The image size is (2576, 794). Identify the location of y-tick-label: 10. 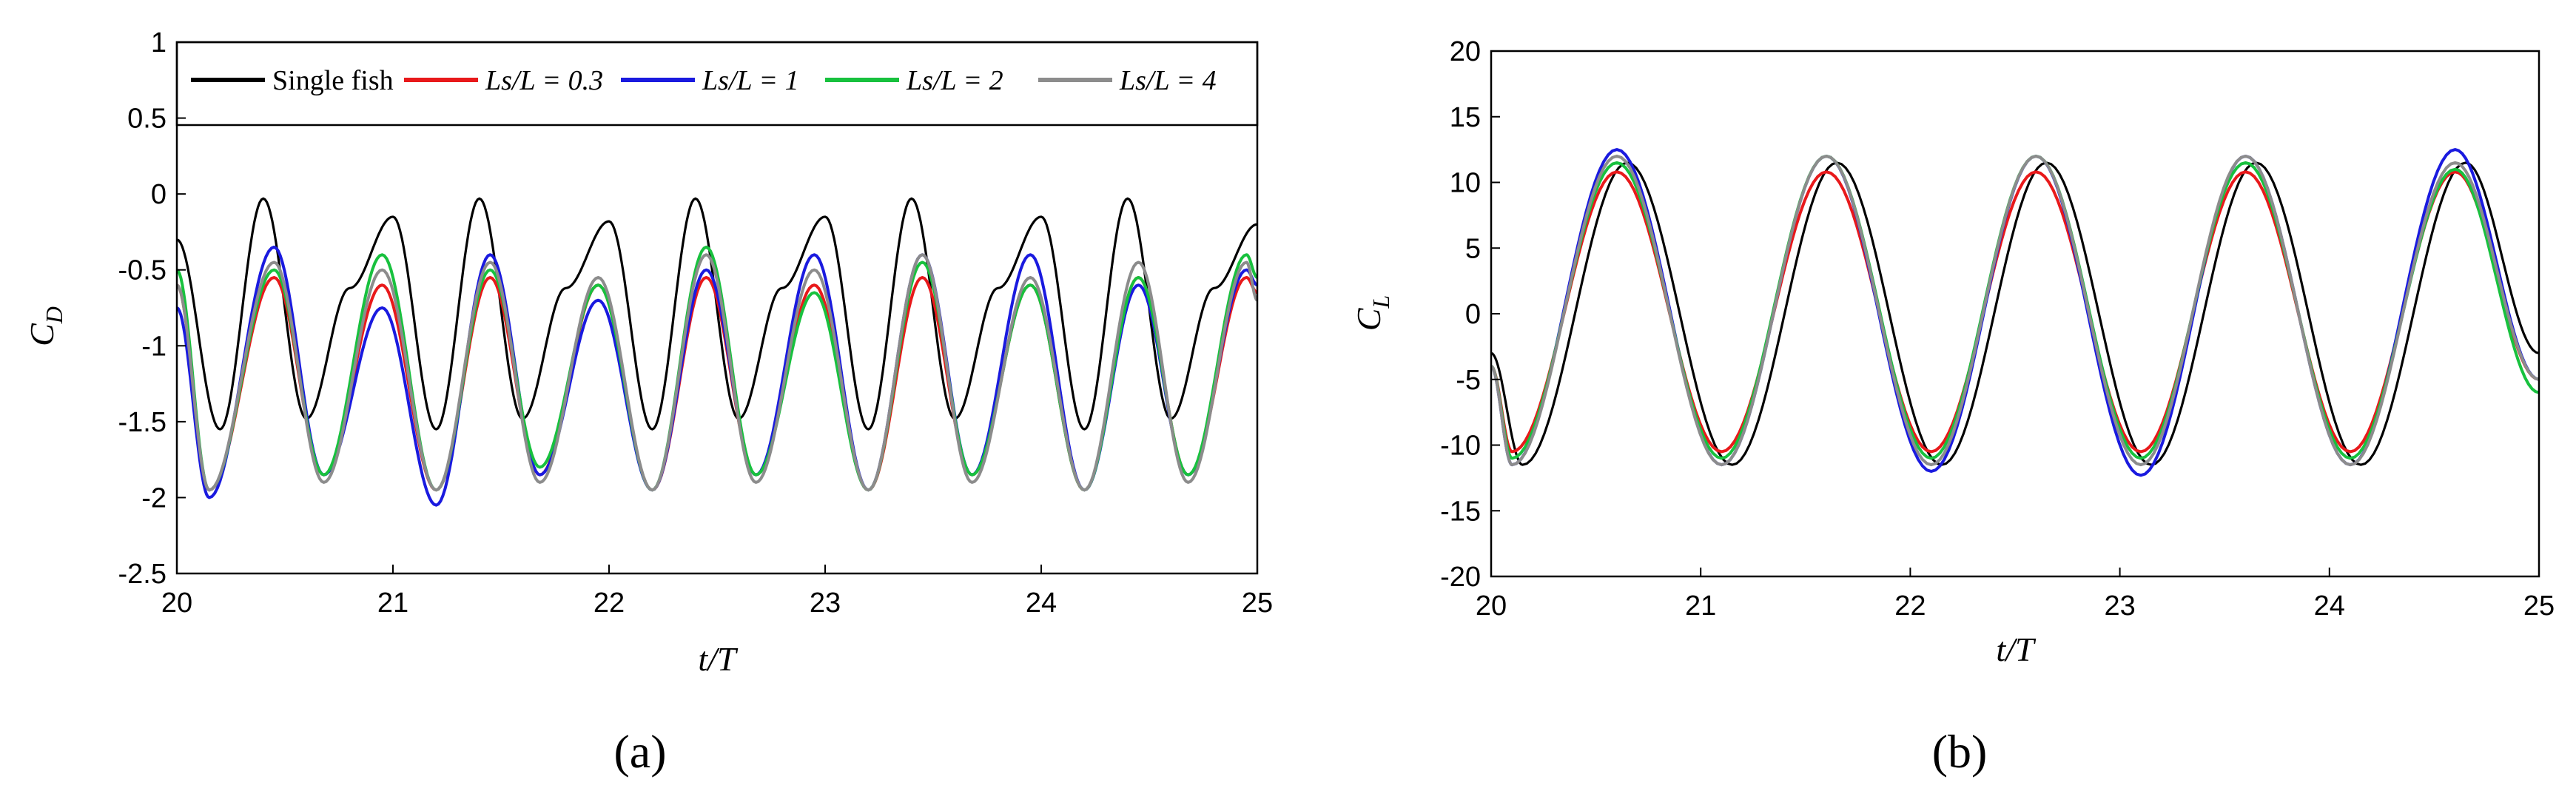
(1465, 183).